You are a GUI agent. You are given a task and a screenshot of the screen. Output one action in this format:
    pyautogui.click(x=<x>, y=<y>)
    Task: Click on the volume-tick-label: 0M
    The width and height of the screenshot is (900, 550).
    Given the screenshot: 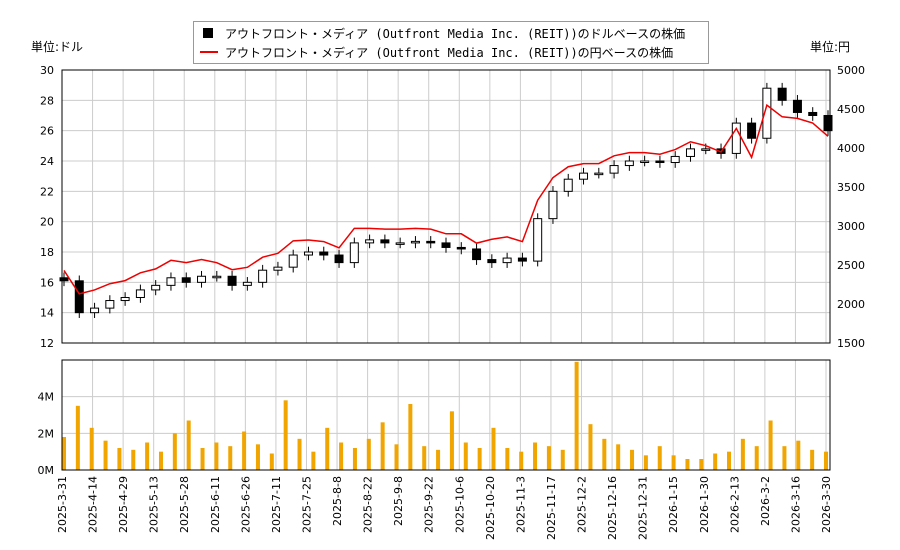 What is the action you would take?
    pyautogui.click(x=46, y=470)
    